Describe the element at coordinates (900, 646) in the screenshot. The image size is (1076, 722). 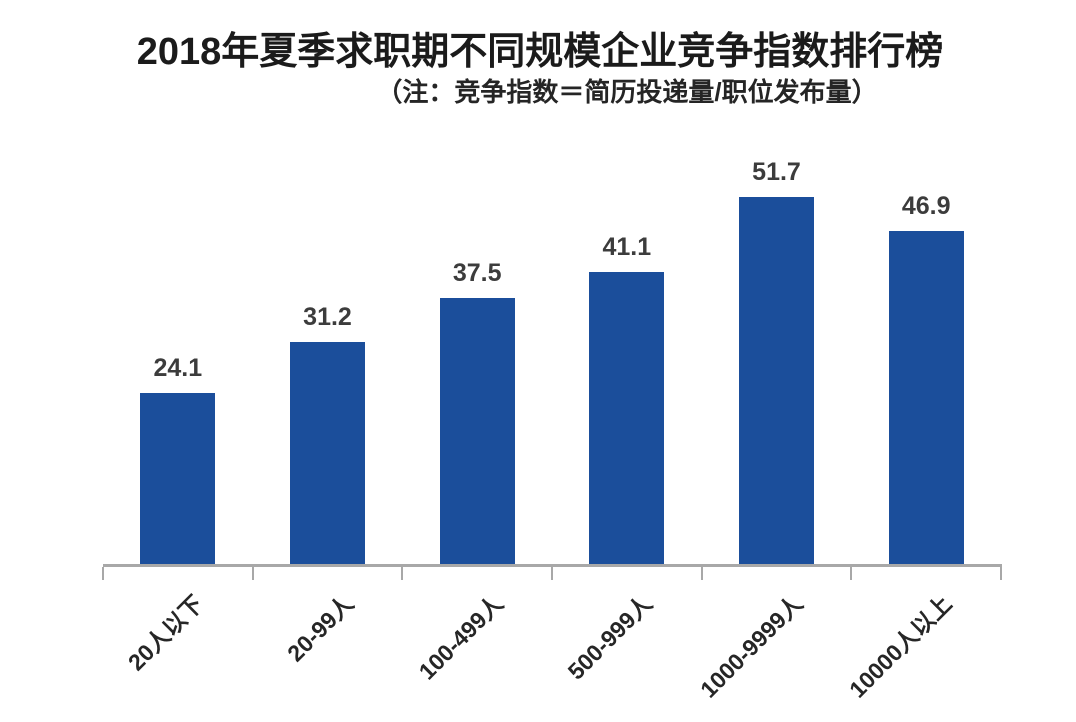
I see `category-label: 10000人以上` at that location.